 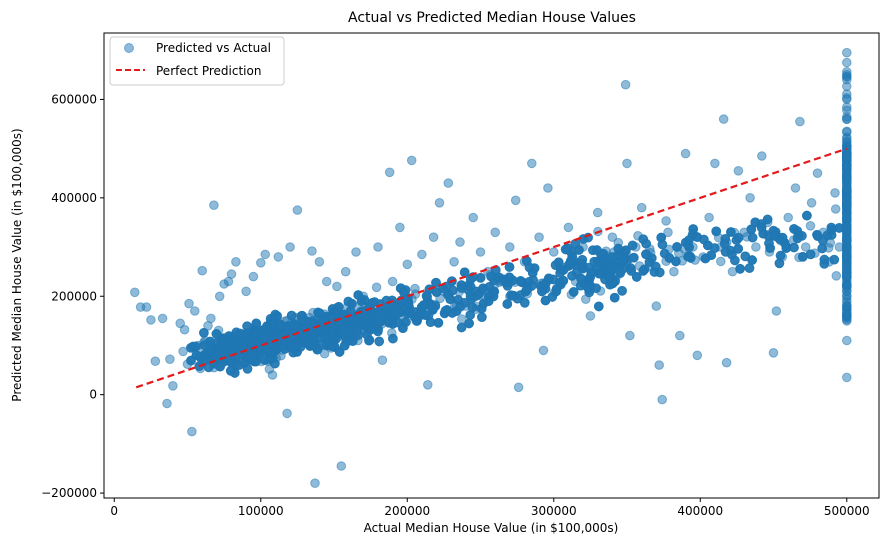 I want to click on y-tick-label: 600000, so click(x=74, y=99).